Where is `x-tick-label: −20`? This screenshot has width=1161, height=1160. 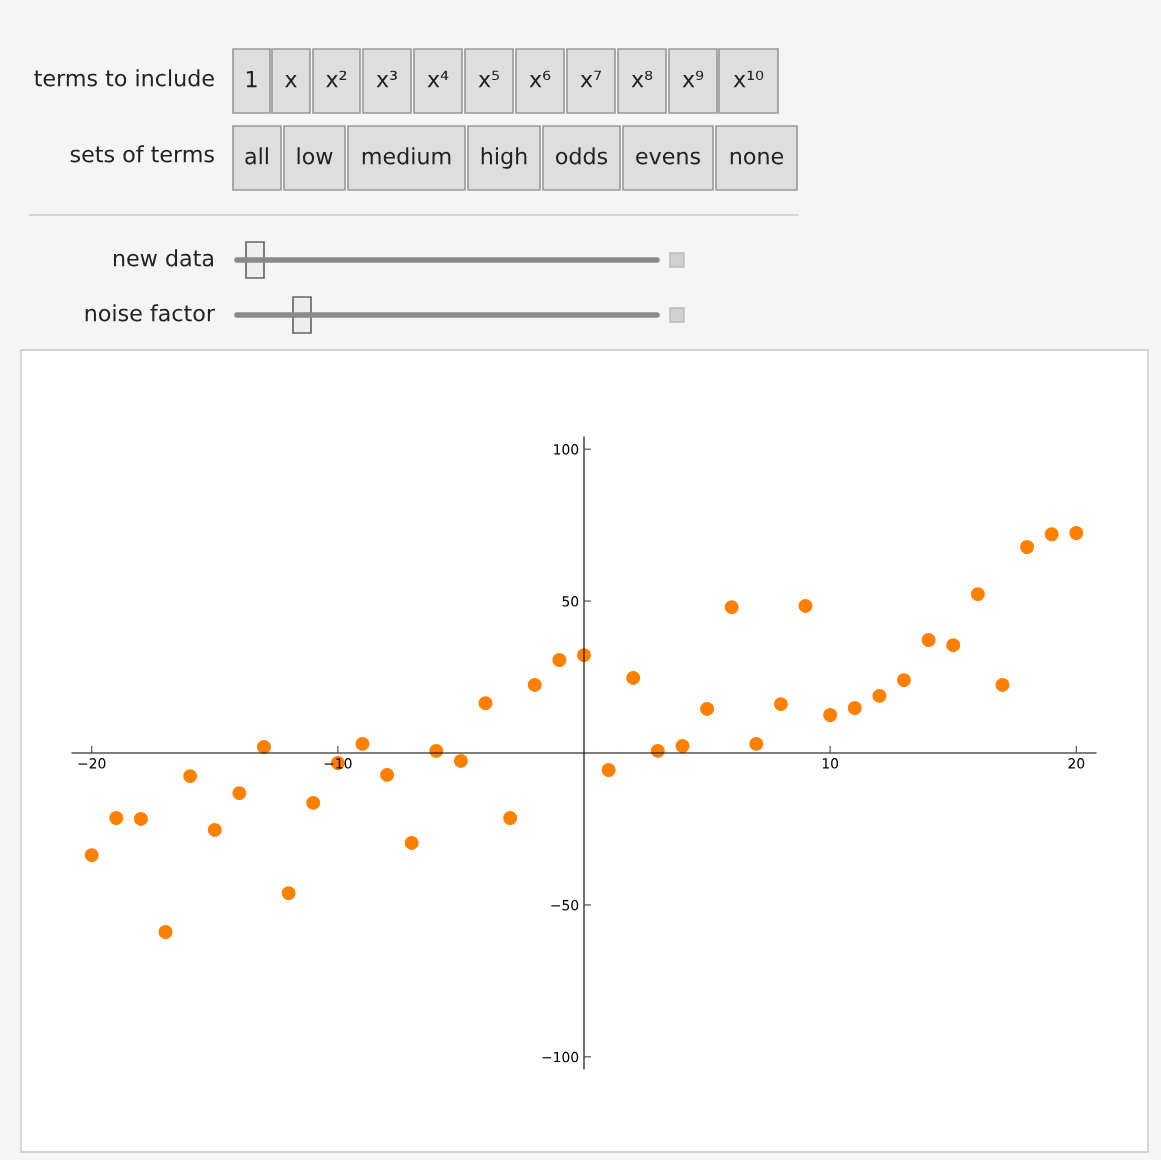
x-tick-label: −20 is located at coordinates (92, 763).